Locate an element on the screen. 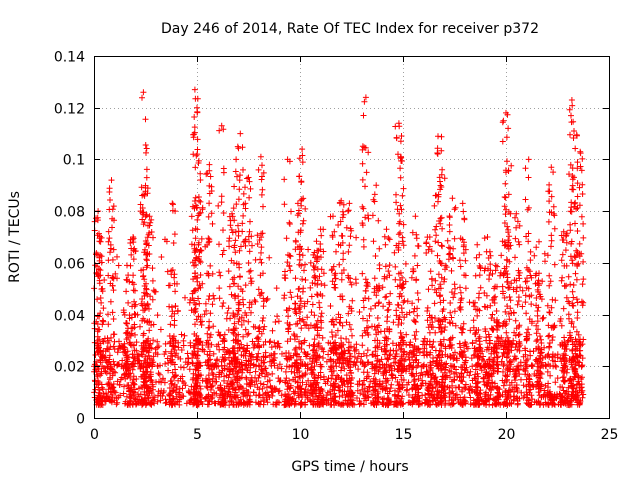 Image resolution: width=640 pixels, height=480 pixels. x-tick-label: 5 is located at coordinates (197, 435).